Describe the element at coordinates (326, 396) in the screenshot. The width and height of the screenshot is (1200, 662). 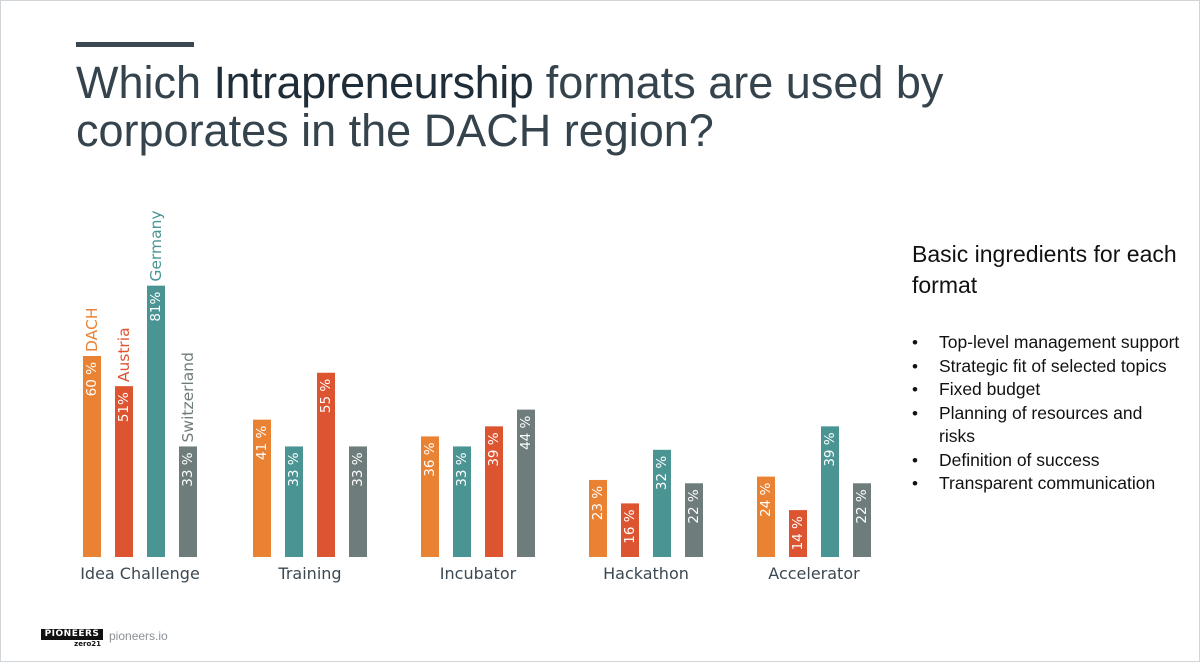
I see `value-label: 55 %` at that location.